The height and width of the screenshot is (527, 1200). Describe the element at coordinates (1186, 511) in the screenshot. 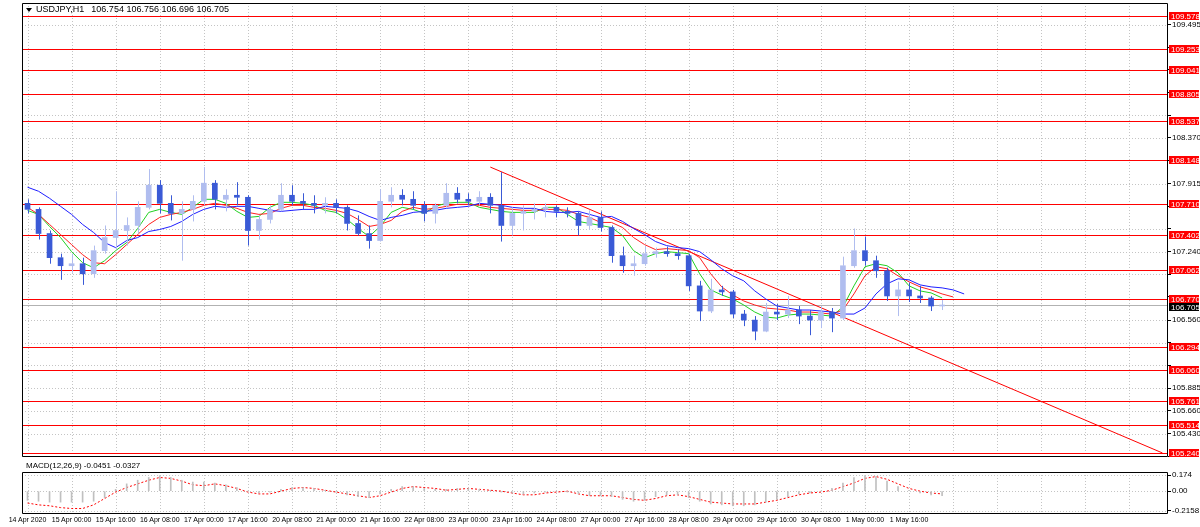

I see `y-tick-label: -0.2158` at that location.